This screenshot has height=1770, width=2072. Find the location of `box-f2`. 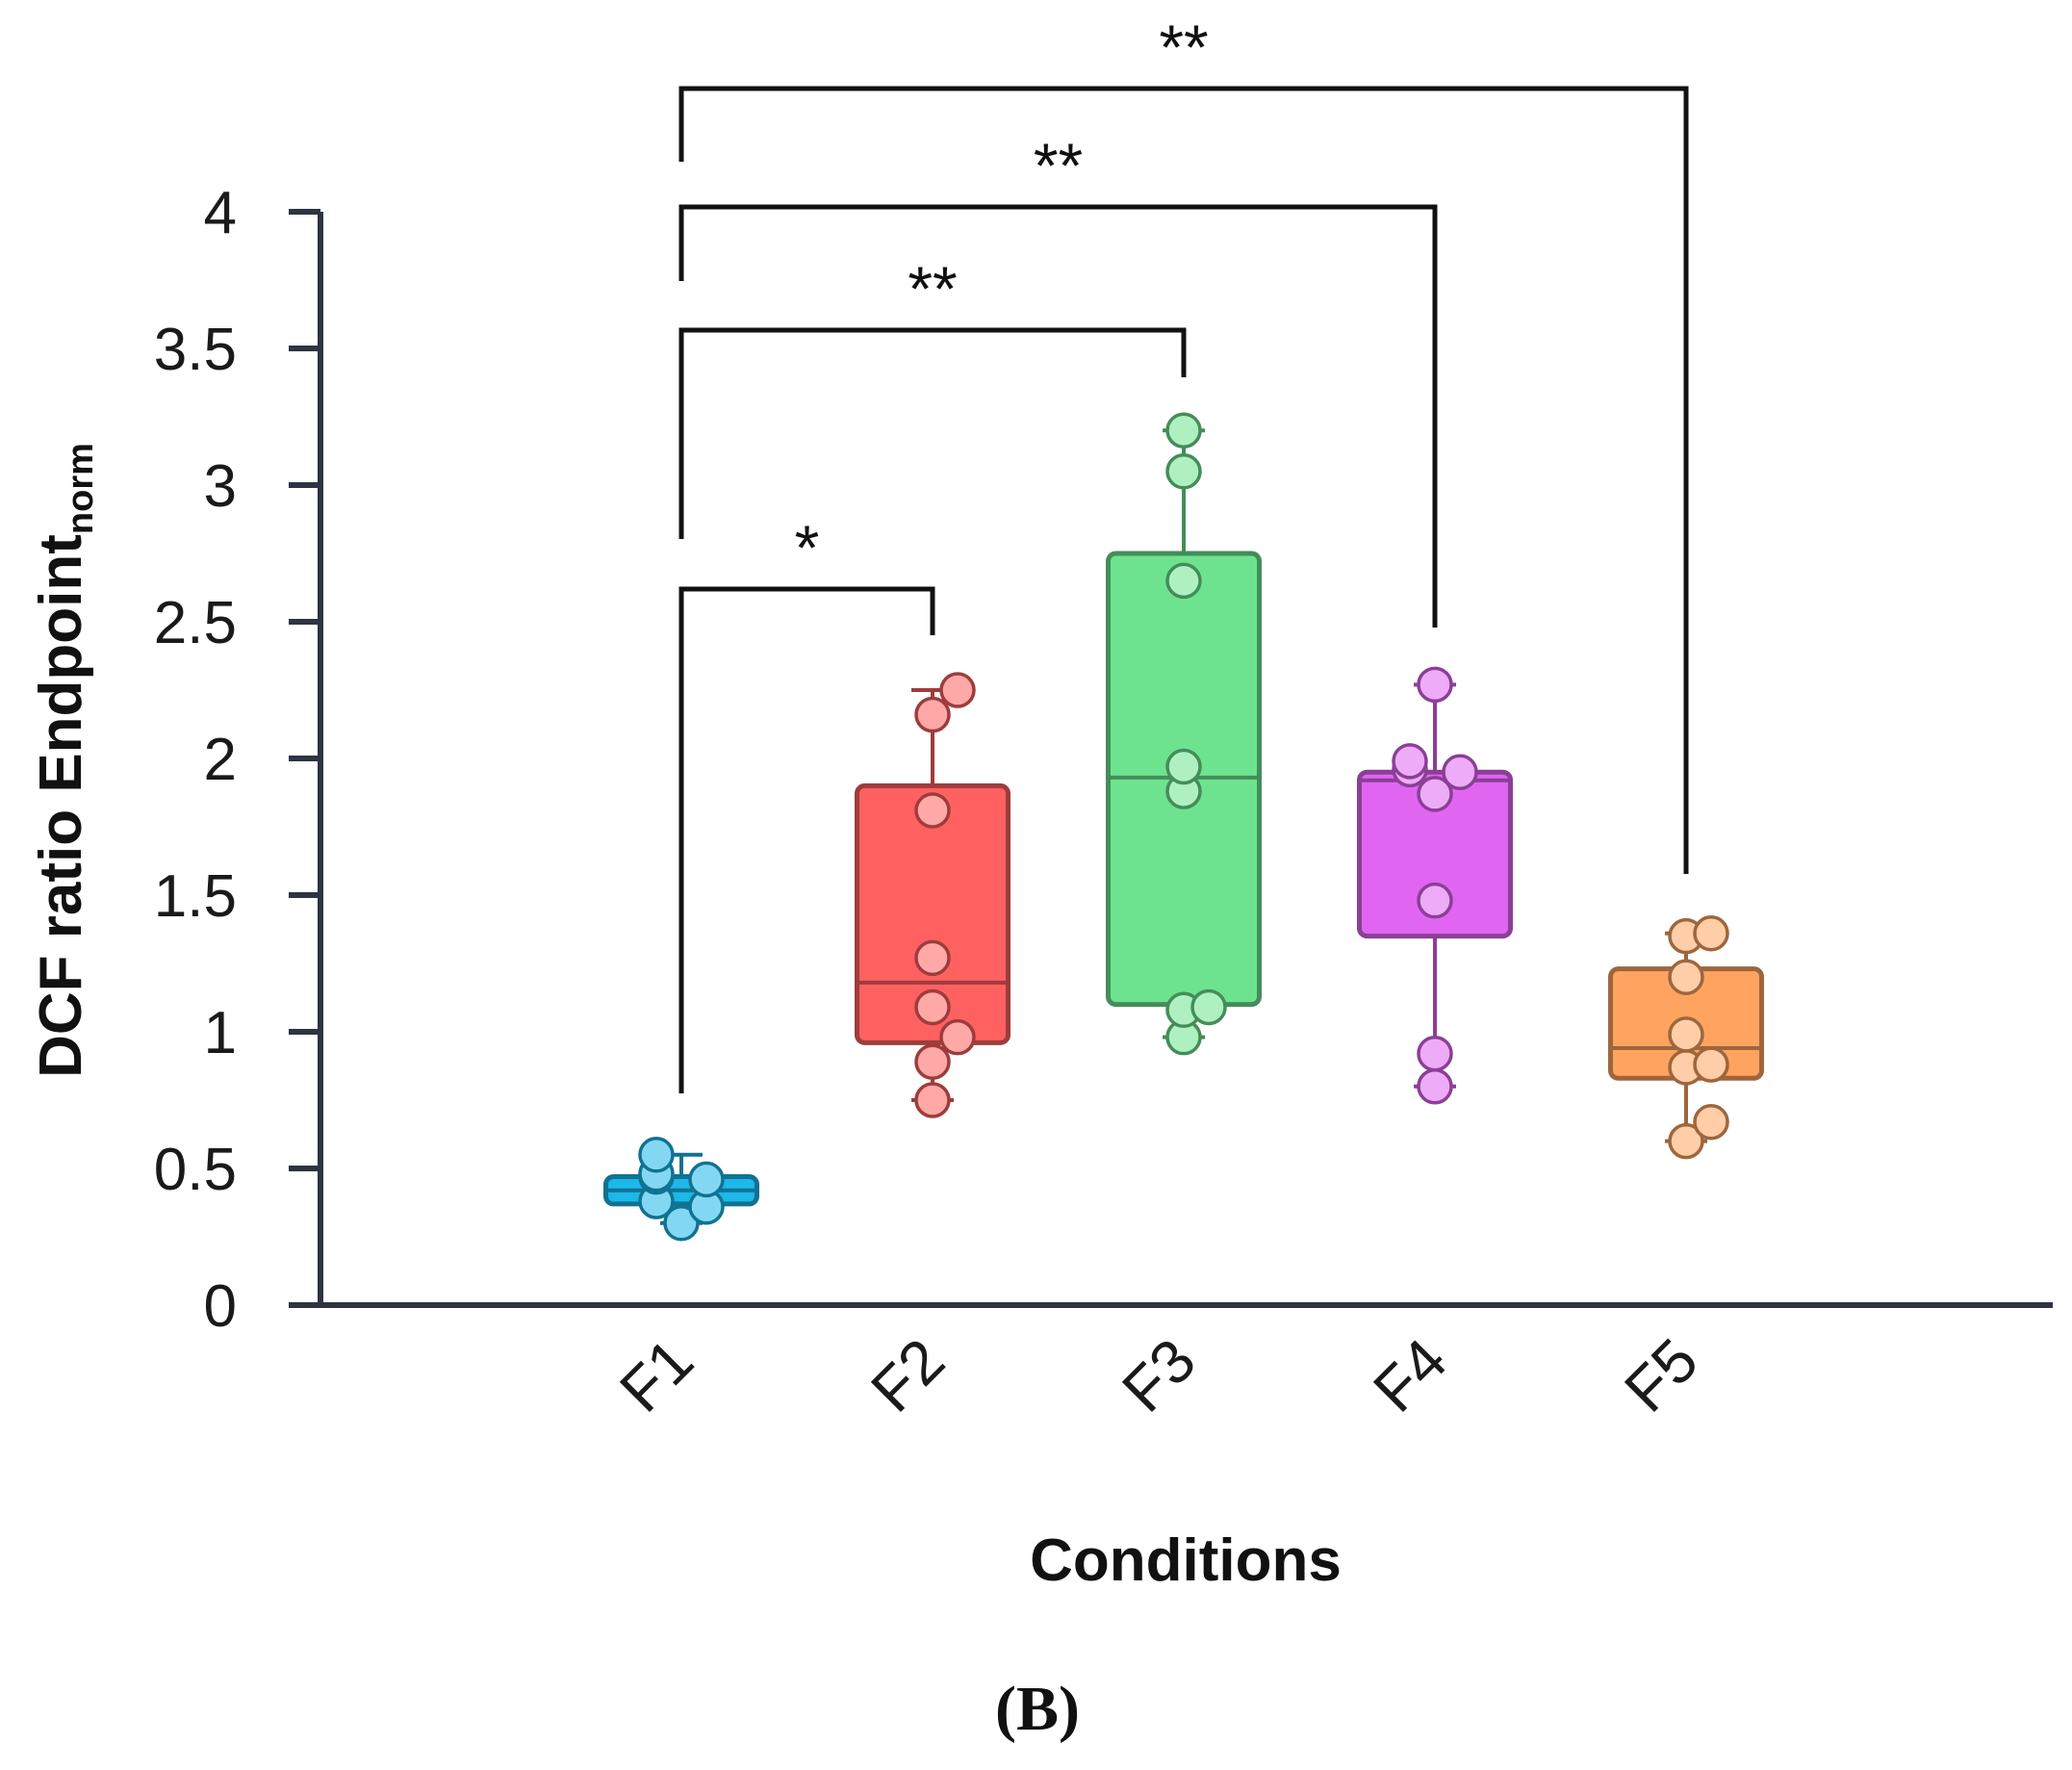

box-f2 is located at coordinates (932, 895).